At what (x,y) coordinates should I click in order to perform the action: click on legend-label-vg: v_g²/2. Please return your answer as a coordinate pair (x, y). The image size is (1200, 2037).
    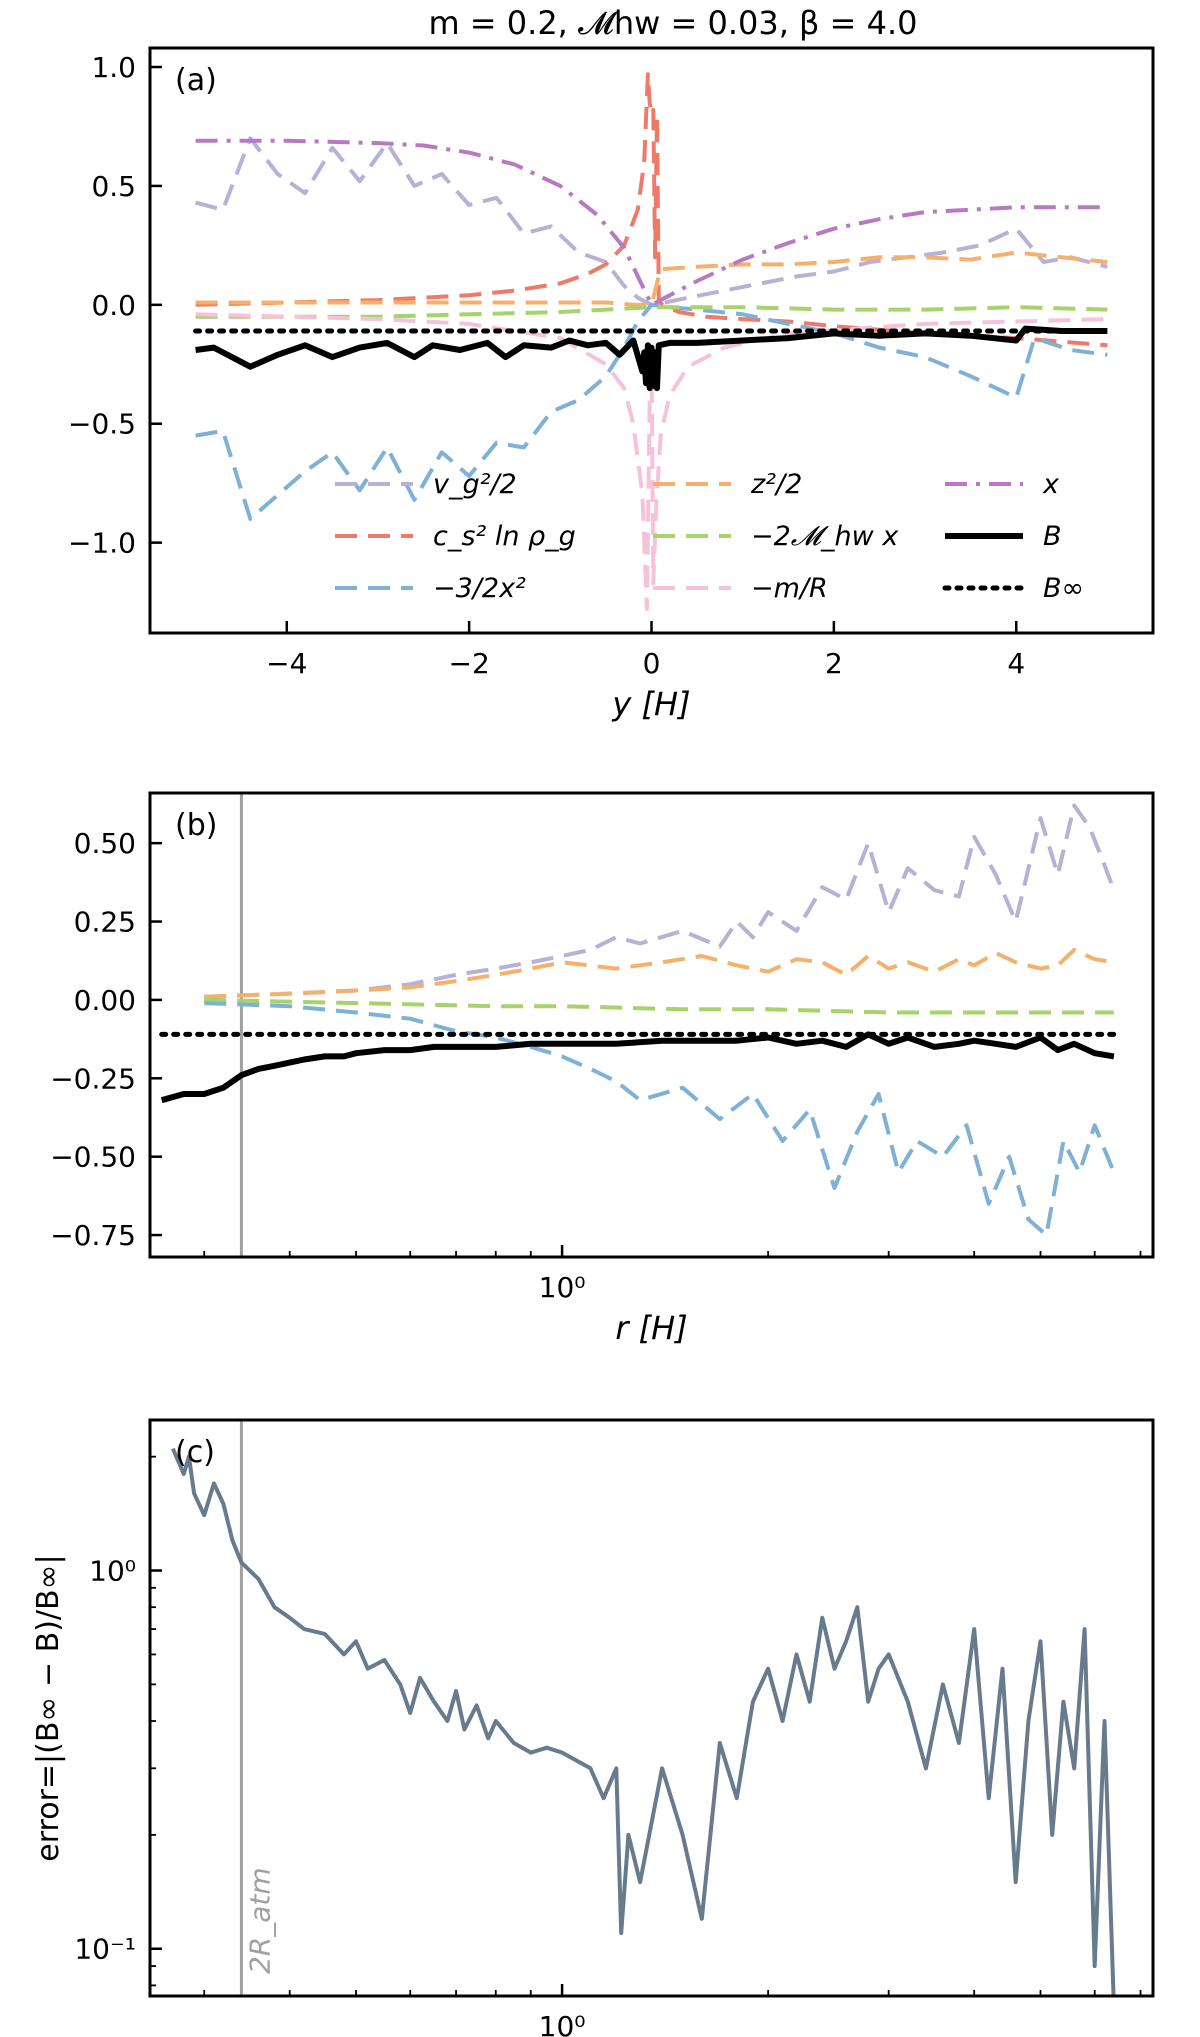
    Looking at the image, I should click on (475, 484).